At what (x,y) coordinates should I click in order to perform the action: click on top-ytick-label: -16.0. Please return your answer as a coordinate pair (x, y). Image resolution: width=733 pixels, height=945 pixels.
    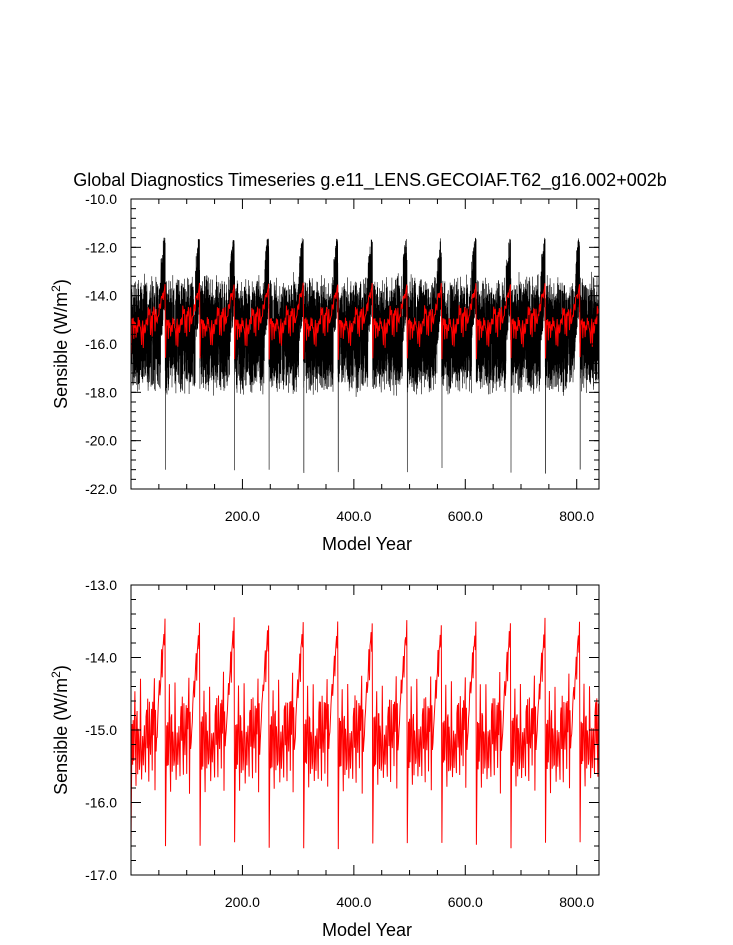
    Looking at the image, I should click on (101, 344).